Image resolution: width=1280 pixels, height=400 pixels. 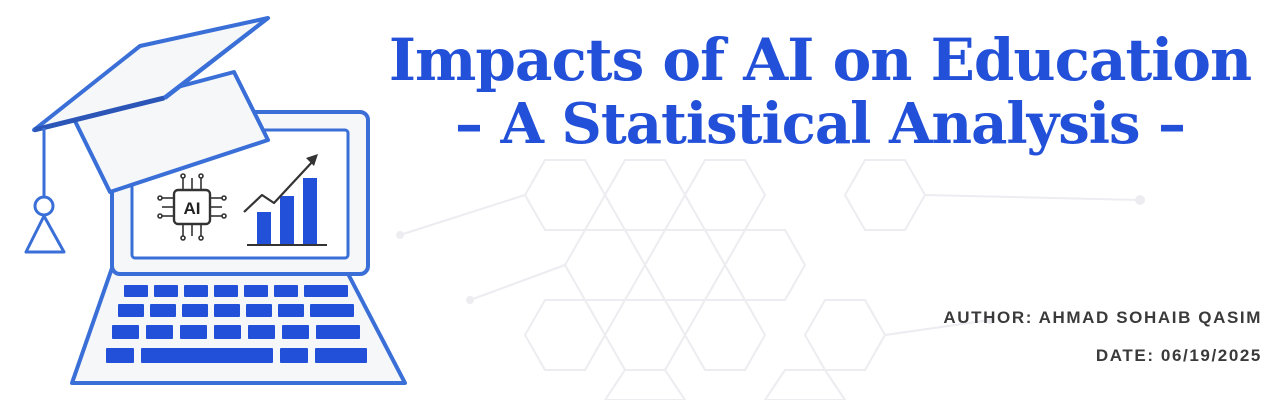 I want to click on author-label: AUTHOR: AHMAD SOHAIB QASIM, so click(x=1102, y=317).